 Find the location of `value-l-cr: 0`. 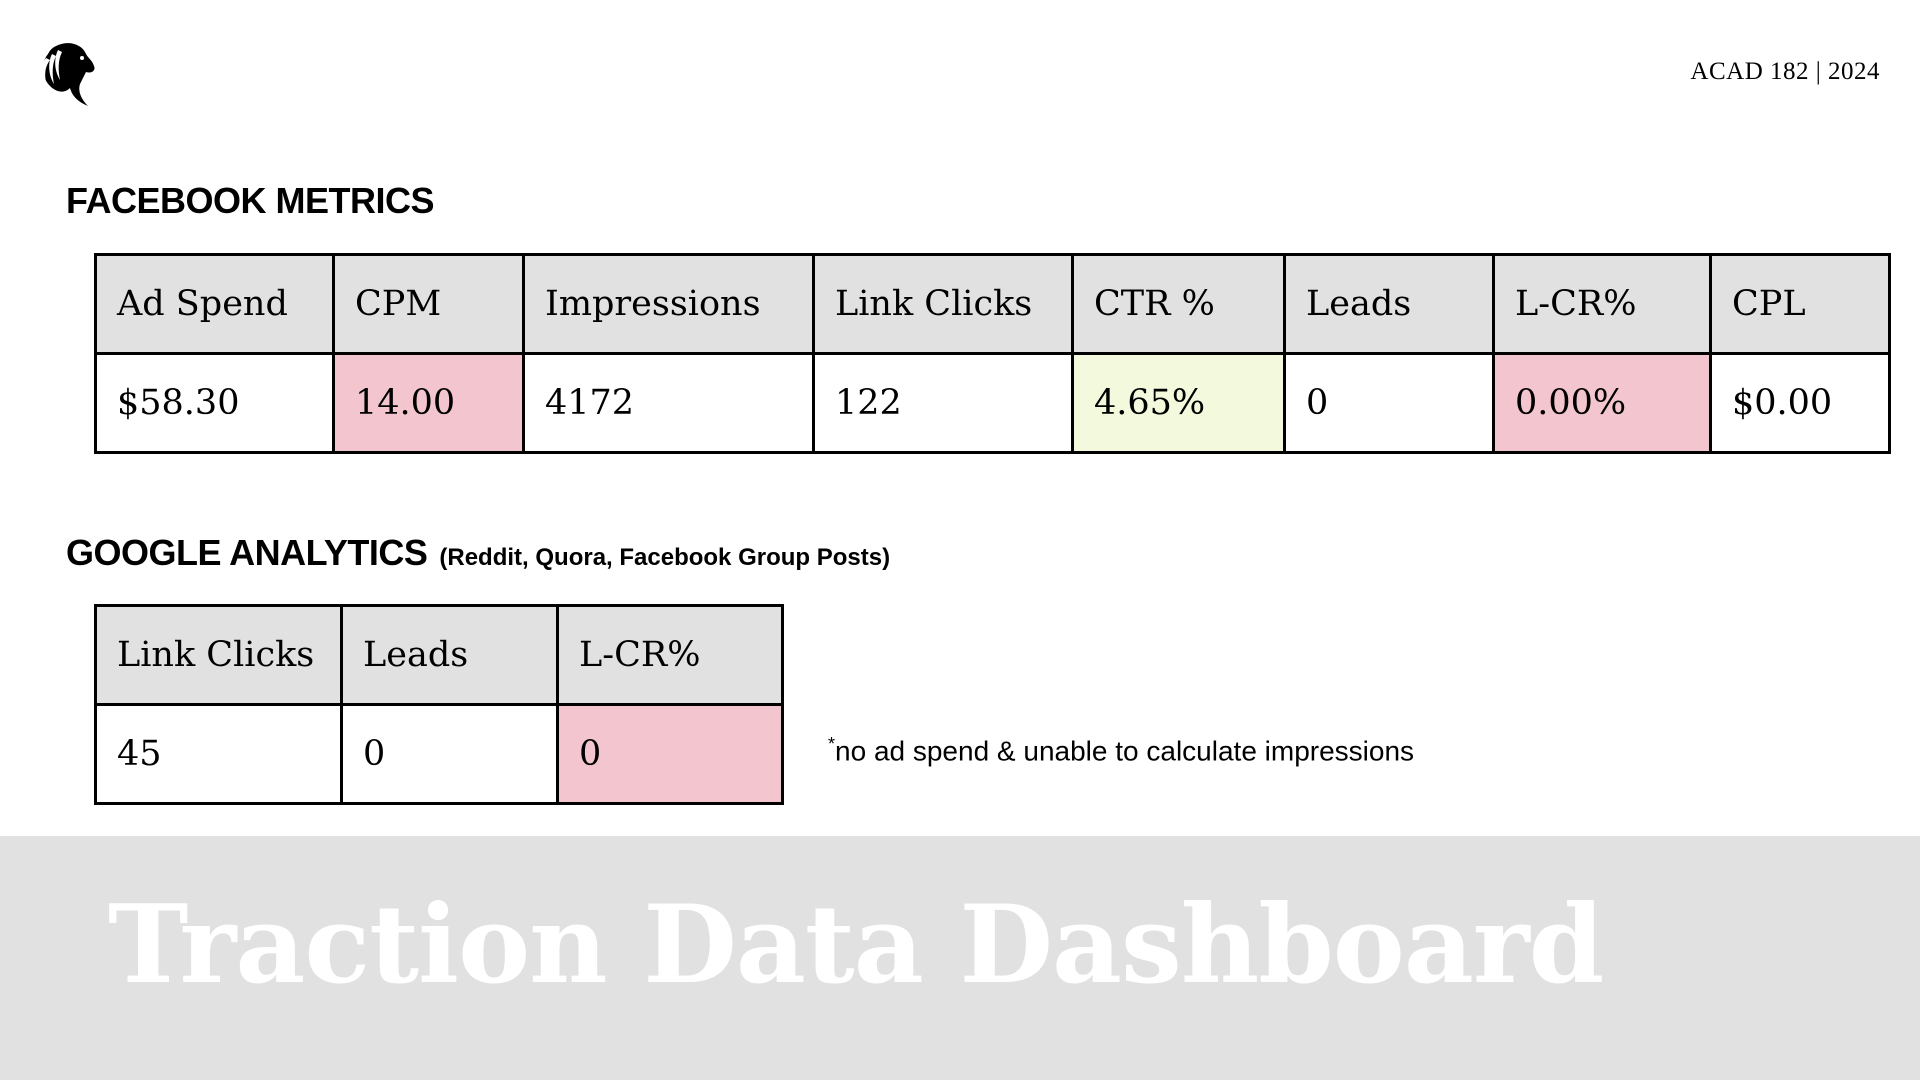

value-l-cr: 0 is located at coordinates (670, 754).